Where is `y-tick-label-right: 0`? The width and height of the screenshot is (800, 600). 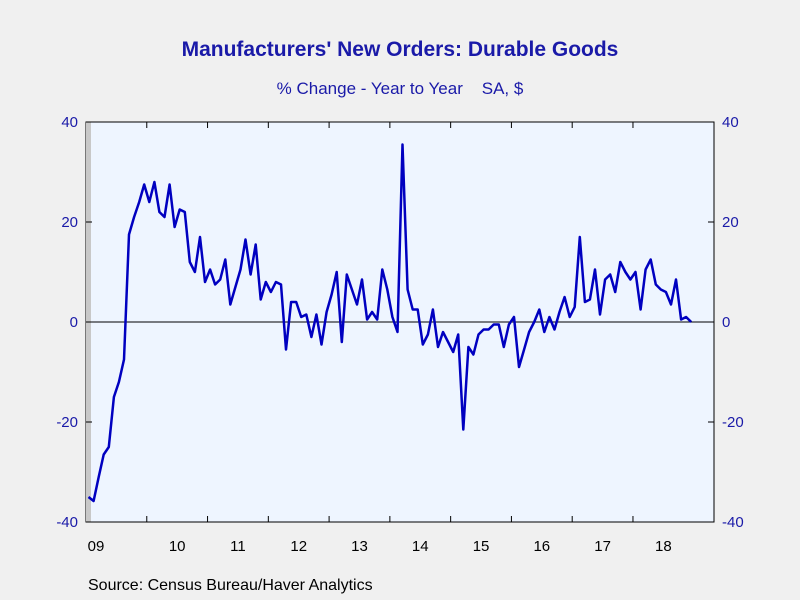 y-tick-label-right: 0 is located at coordinates (726, 322).